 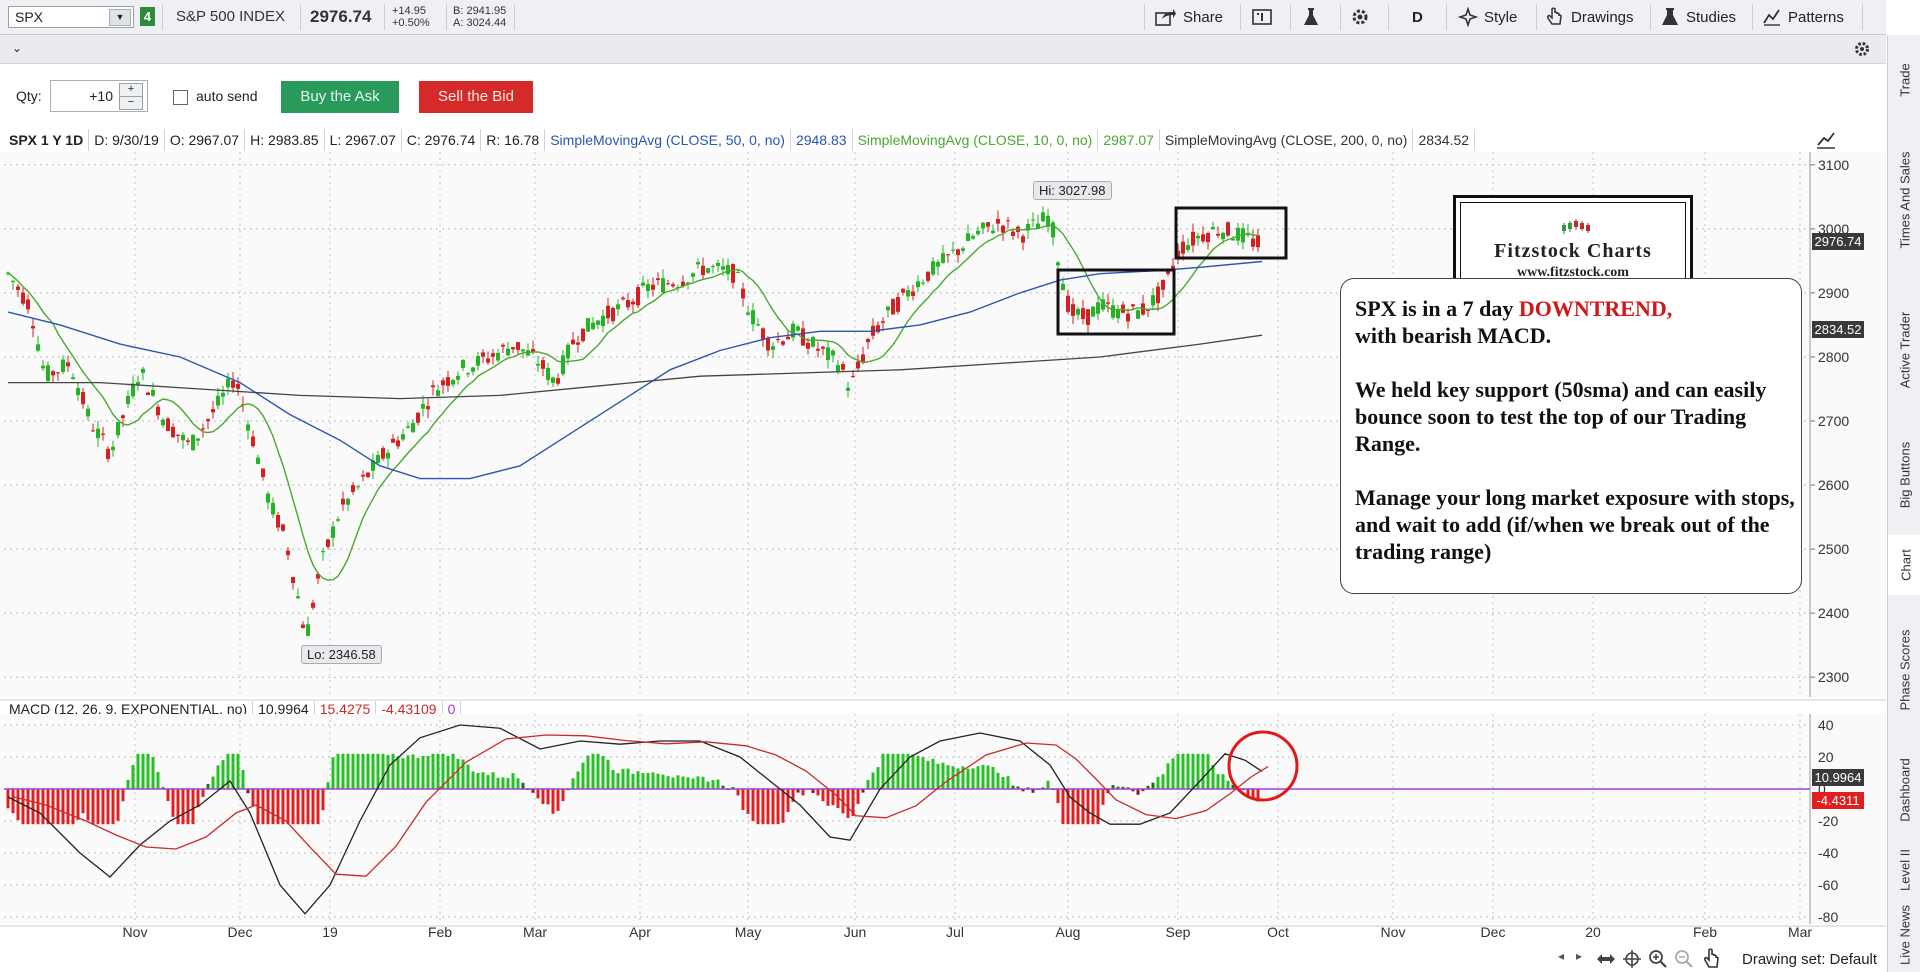 What do you see at coordinates (1698, 17) in the screenshot?
I see `studies-button: Studies` at bounding box center [1698, 17].